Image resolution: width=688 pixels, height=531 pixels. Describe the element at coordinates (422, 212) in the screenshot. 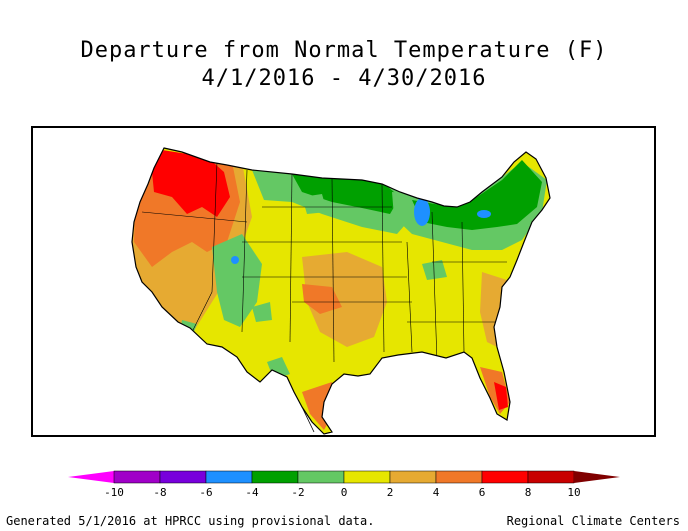

I see `lake-michigan` at that location.